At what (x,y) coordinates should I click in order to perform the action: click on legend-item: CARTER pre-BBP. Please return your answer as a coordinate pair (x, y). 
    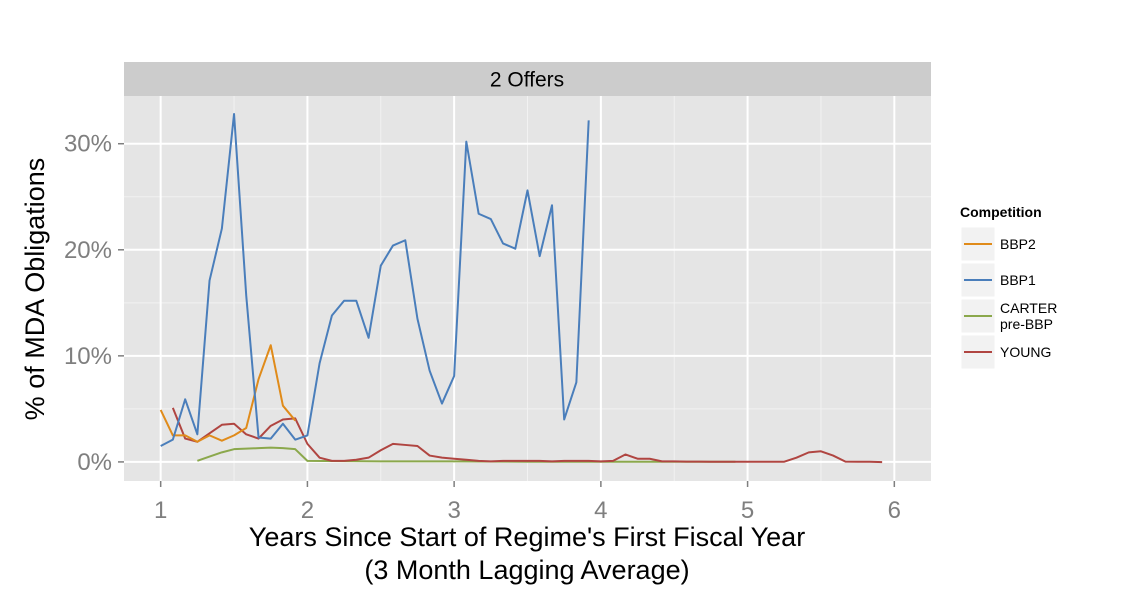
    Looking at the image, I should click on (1008, 316).